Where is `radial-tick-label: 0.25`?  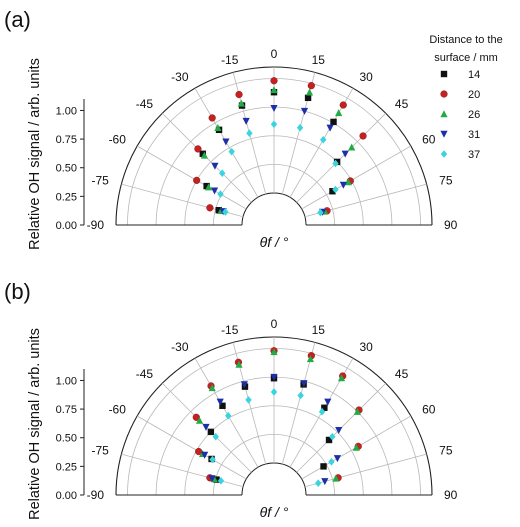
radial-tick-label: 0.25 is located at coordinates (66, 197).